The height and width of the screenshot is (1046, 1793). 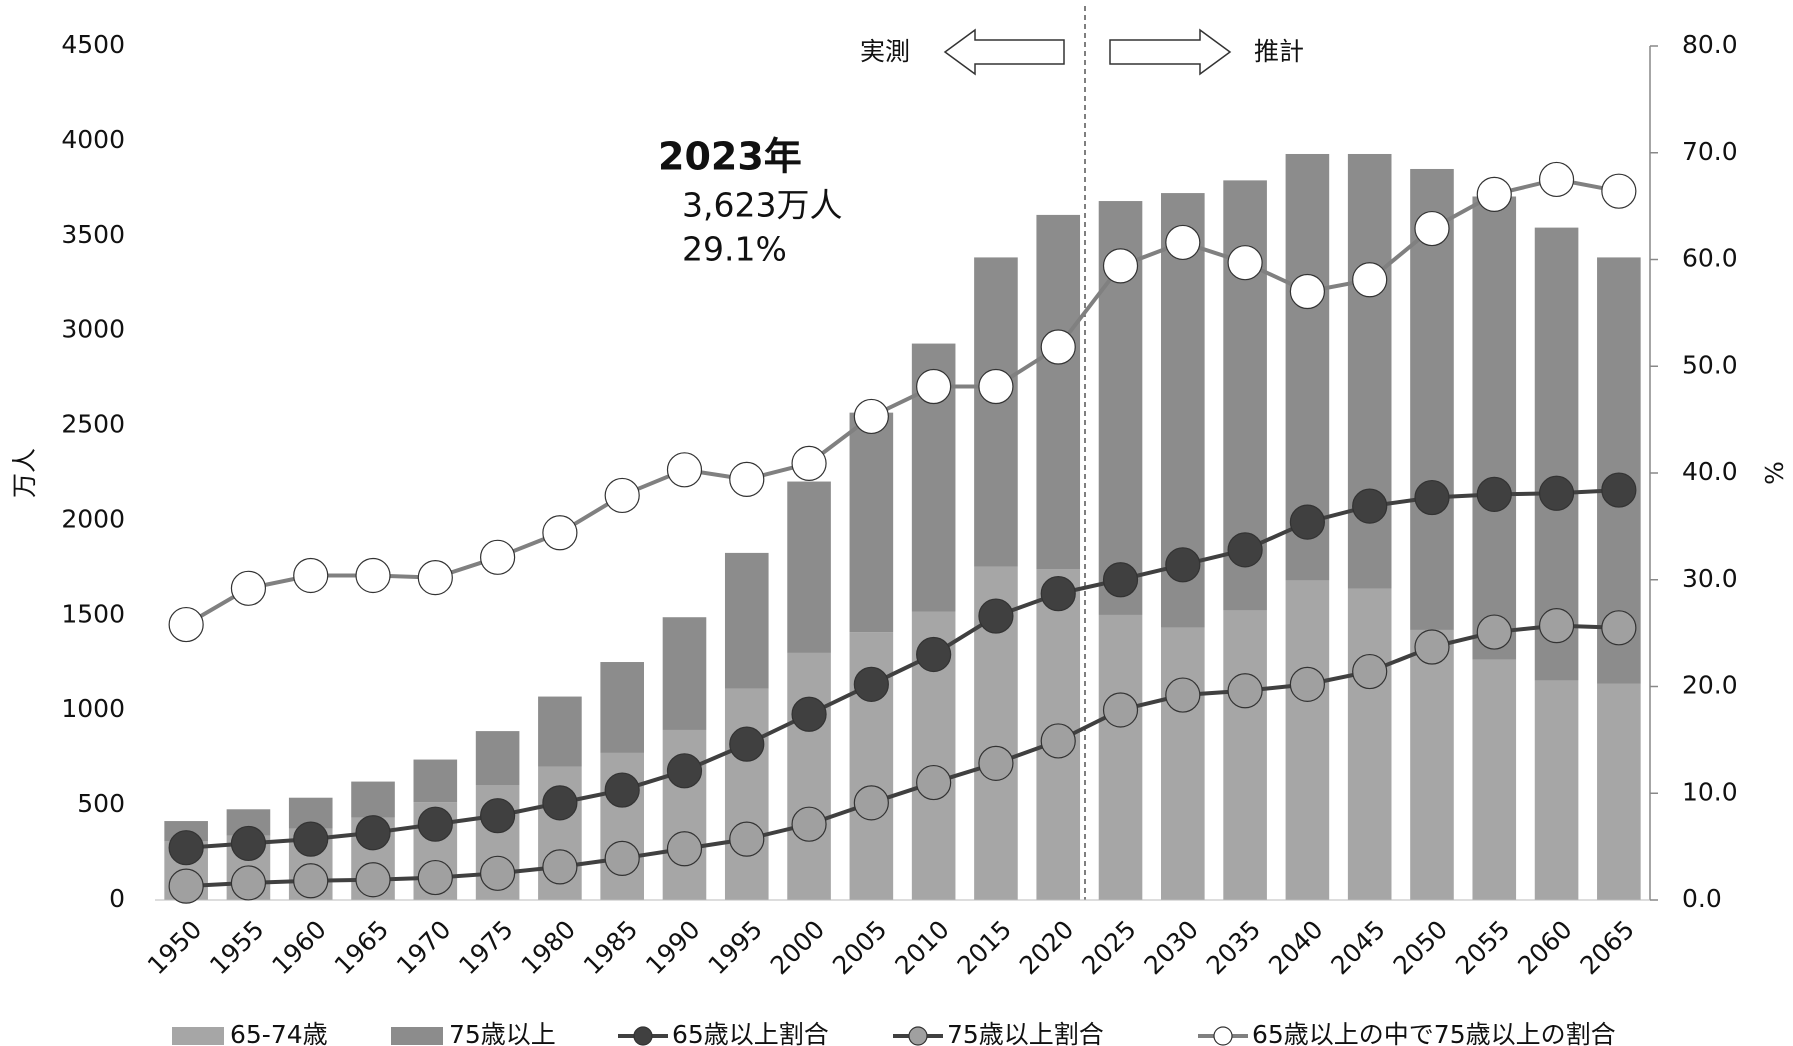 What do you see at coordinates (548, 947) in the screenshot?
I see `x-tick-label: 1980` at bounding box center [548, 947].